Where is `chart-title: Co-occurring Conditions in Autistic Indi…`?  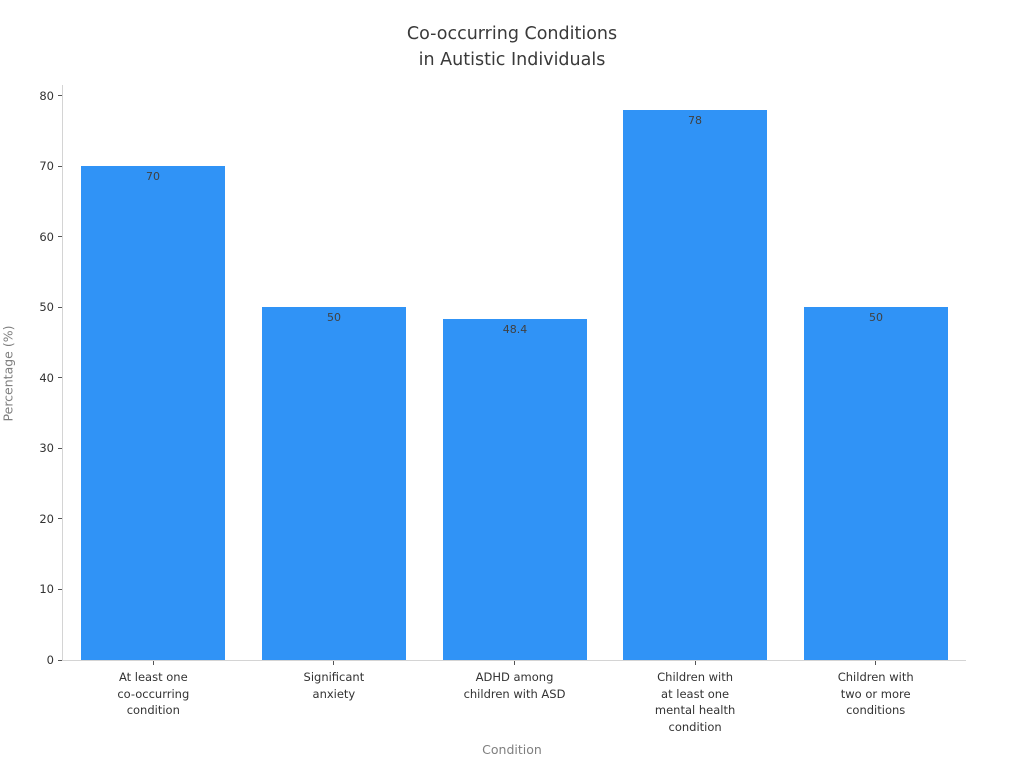 chart-title: Co-occurring Conditions in Autistic Indi… is located at coordinates (512, 47).